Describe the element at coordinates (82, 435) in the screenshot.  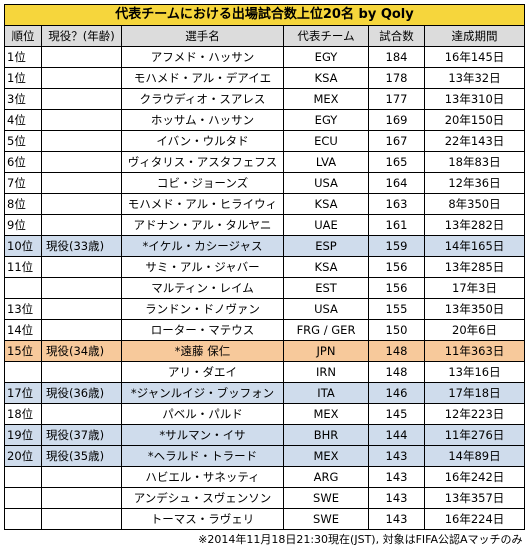
I see `status-cell: 現役(37歳)` at that location.